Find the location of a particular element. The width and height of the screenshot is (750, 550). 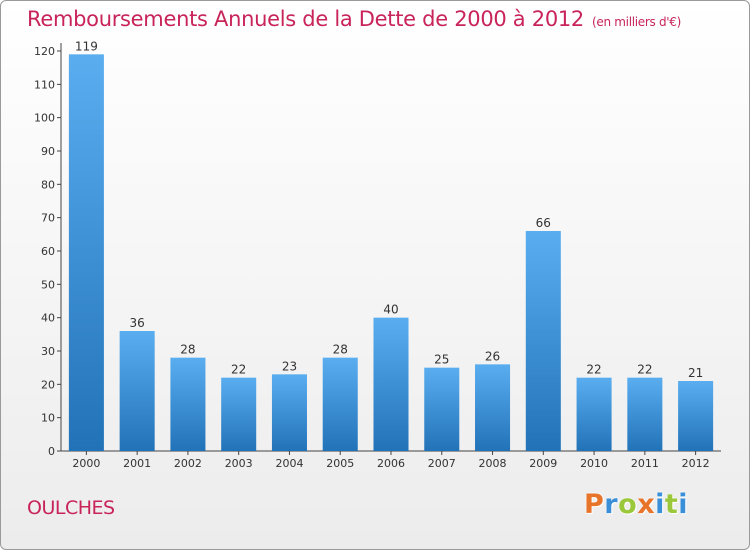

value-label: 25 is located at coordinates (441, 360).